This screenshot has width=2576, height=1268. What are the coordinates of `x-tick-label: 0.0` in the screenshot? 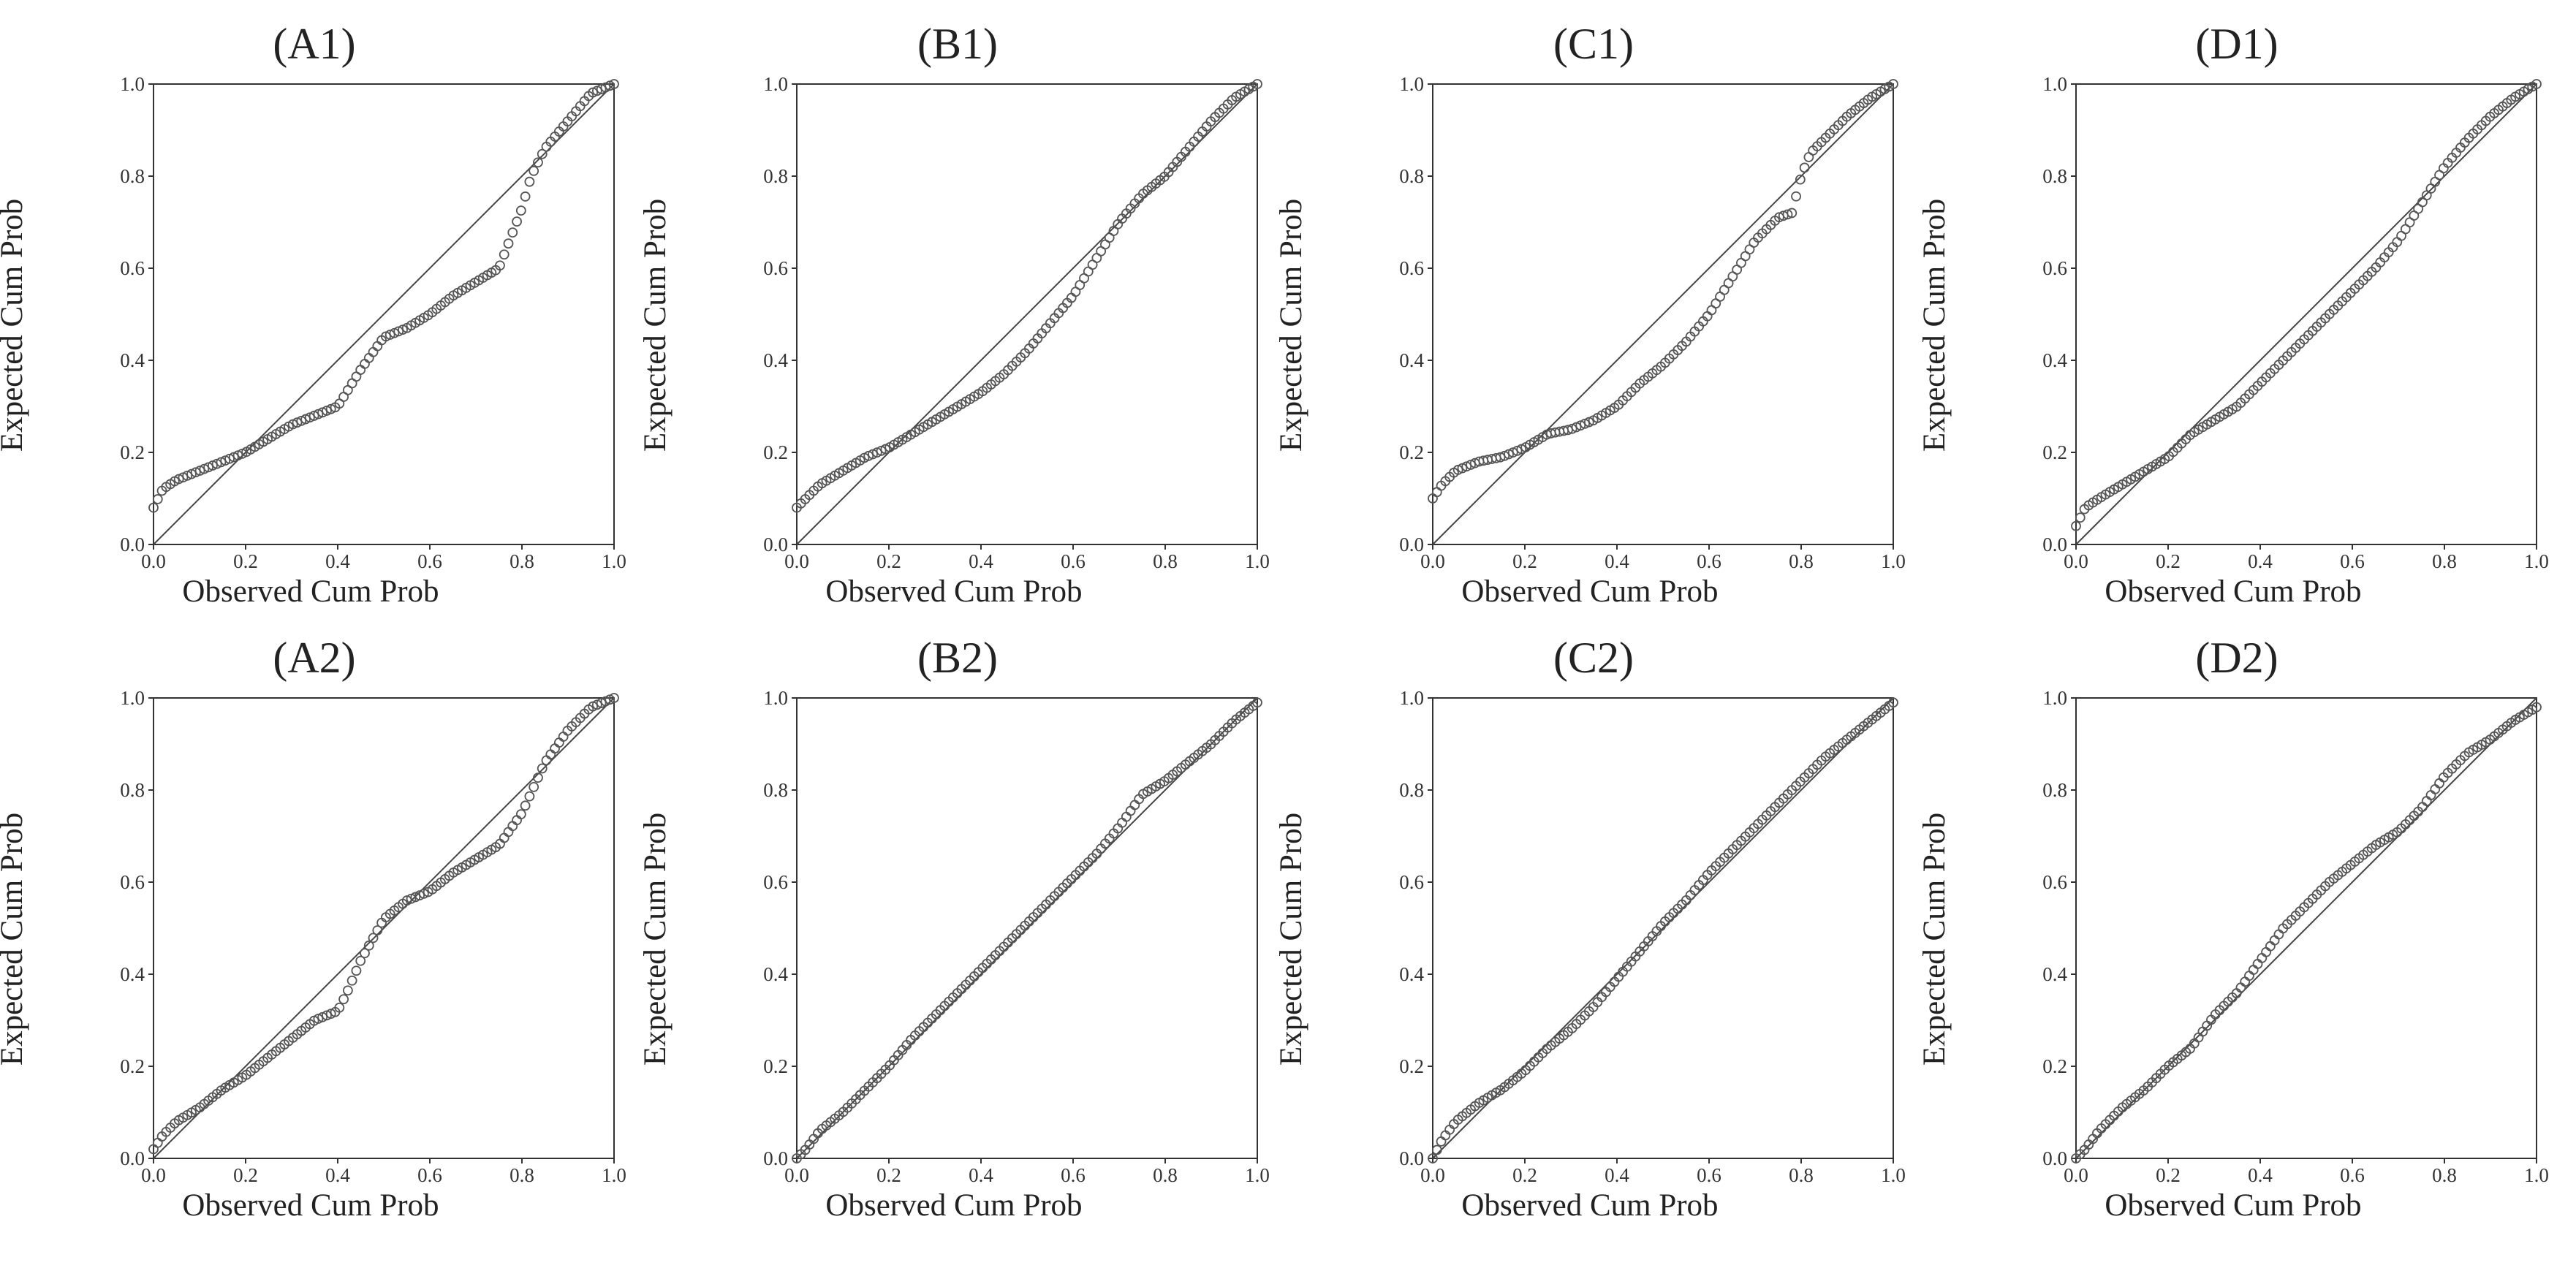 It's located at (2076, 1175).